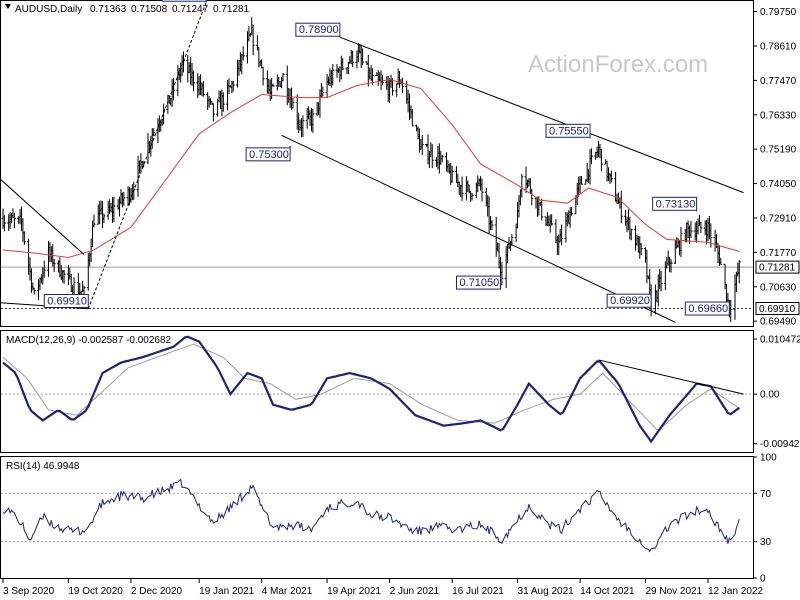 The height and width of the screenshot is (600, 800). I want to click on y-tick-label: 30, so click(766, 542).